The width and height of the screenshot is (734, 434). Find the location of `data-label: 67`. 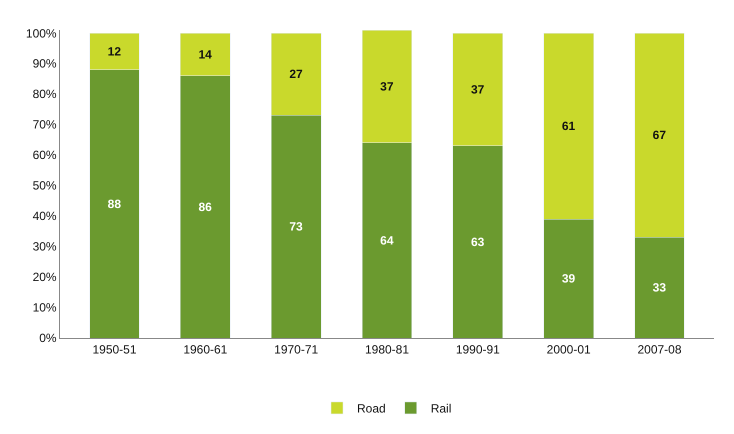

data-label: 67 is located at coordinates (659, 135).